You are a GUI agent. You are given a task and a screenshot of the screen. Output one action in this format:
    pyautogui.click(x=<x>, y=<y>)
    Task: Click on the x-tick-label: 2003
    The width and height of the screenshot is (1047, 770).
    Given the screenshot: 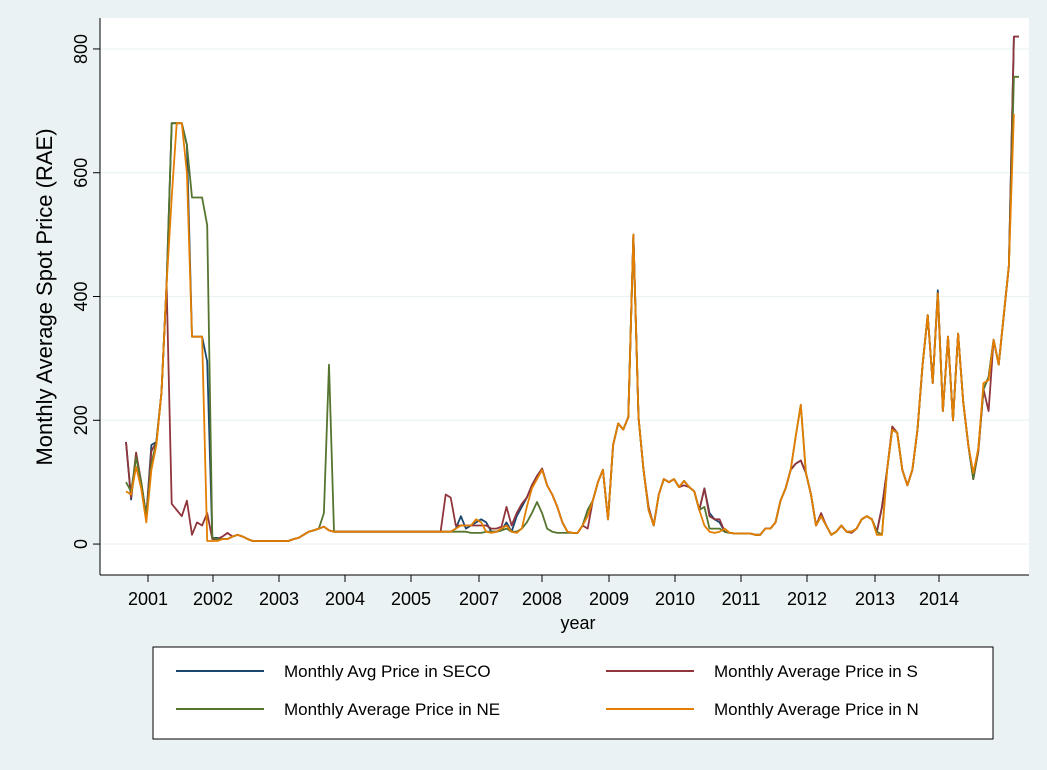 What is the action you would take?
    pyautogui.click(x=279, y=599)
    